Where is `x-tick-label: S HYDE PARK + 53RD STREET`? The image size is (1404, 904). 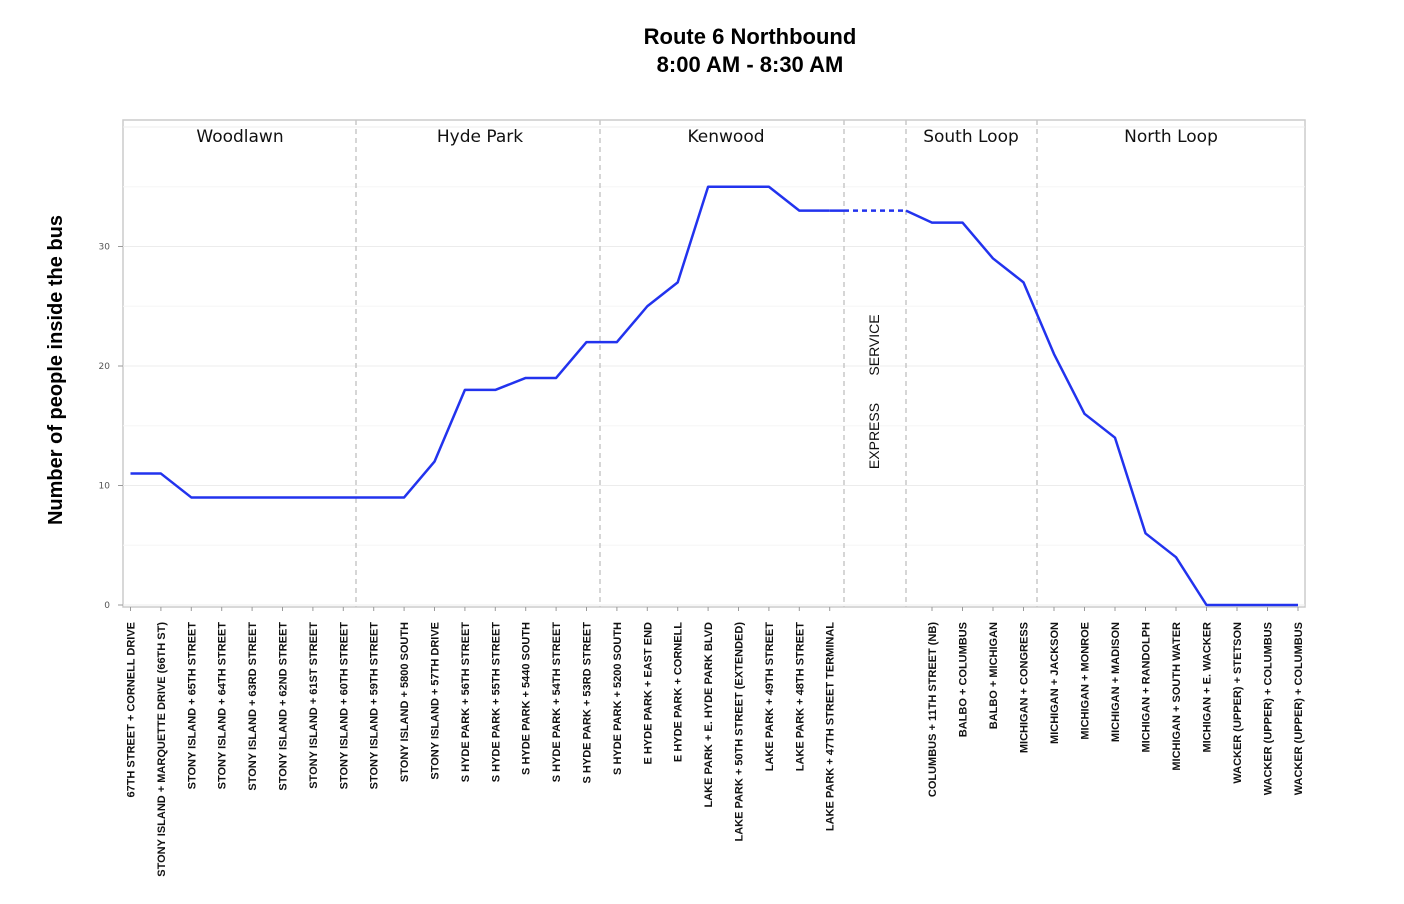 x-tick-label: S HYDE PARK + 53RD STREET is located at coordinates (588, 703).